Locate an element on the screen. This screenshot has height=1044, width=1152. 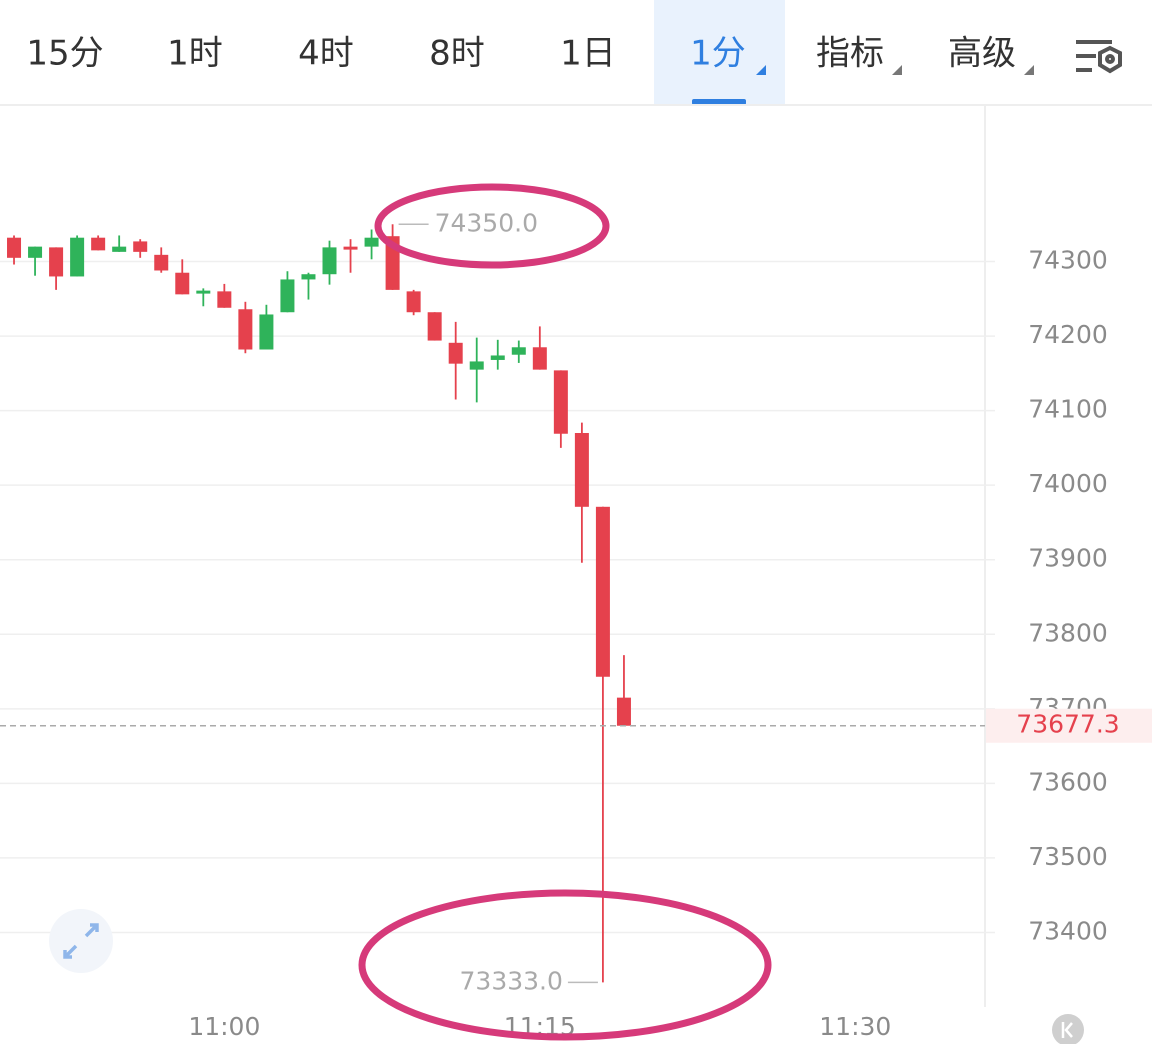
last-price-label: 73677.3 is located at coordinates (1067, 724).